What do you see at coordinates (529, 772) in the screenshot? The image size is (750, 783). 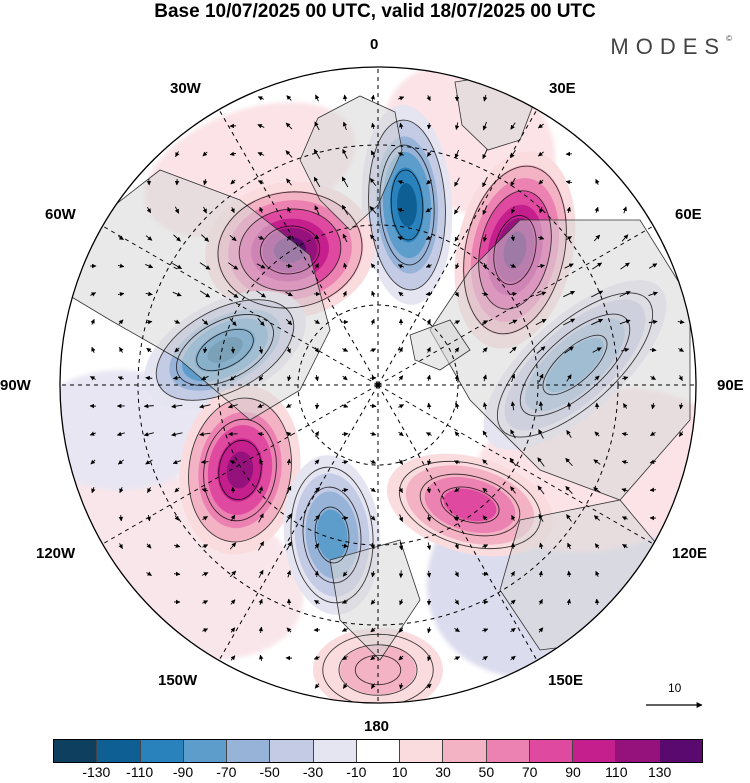 I see `colorbar-tick-label: 70` at bounding box center [529, 772].